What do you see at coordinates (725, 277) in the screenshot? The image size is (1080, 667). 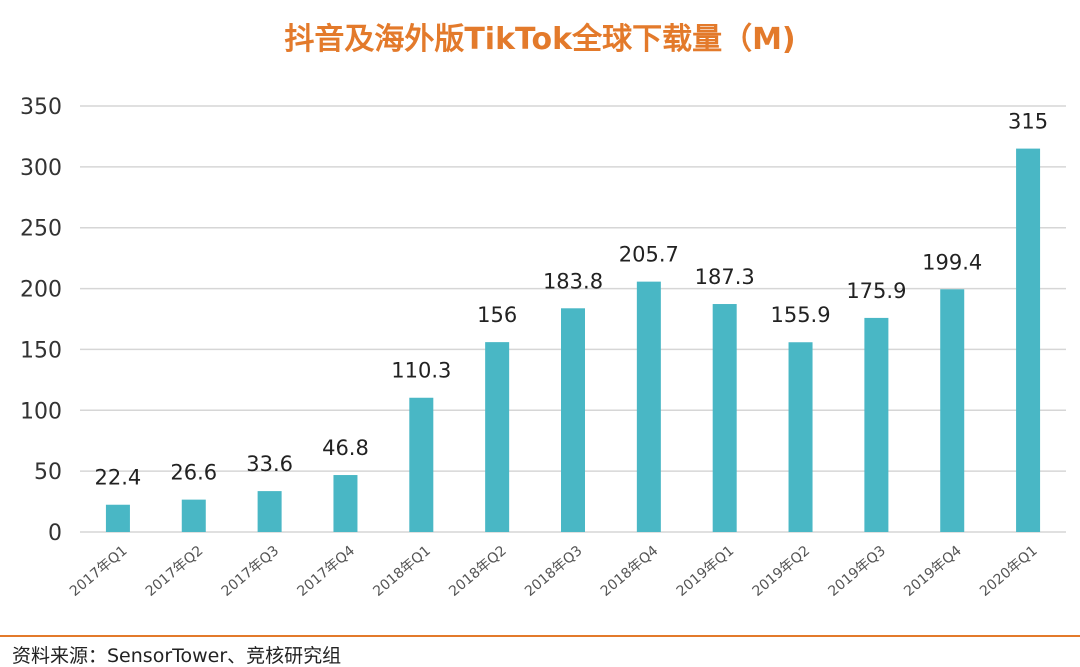 I see `data-label: 187.3` at bounding box center [725, 277].